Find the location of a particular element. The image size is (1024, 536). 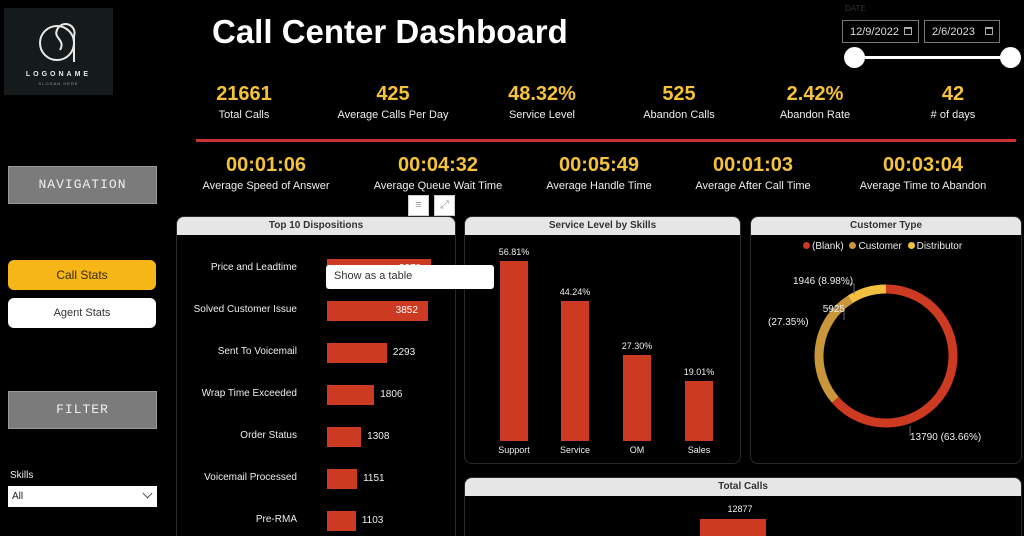

legend-item-blank: (Blank) is located at coordinates (823, 246).